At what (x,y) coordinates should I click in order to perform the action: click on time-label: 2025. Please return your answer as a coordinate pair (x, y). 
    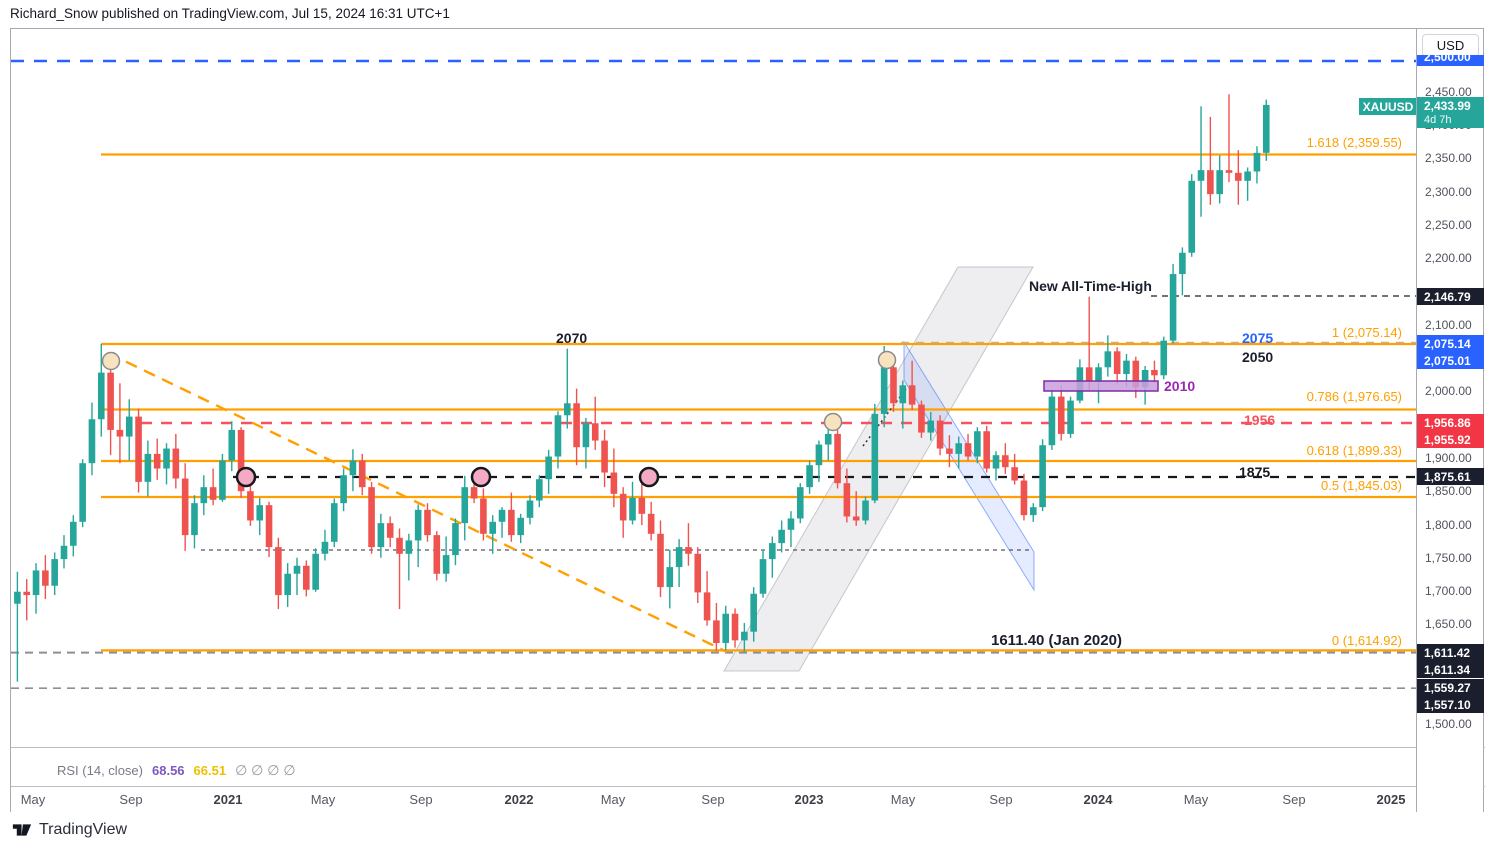
    Looking at the image, I should click on (1391, 799).